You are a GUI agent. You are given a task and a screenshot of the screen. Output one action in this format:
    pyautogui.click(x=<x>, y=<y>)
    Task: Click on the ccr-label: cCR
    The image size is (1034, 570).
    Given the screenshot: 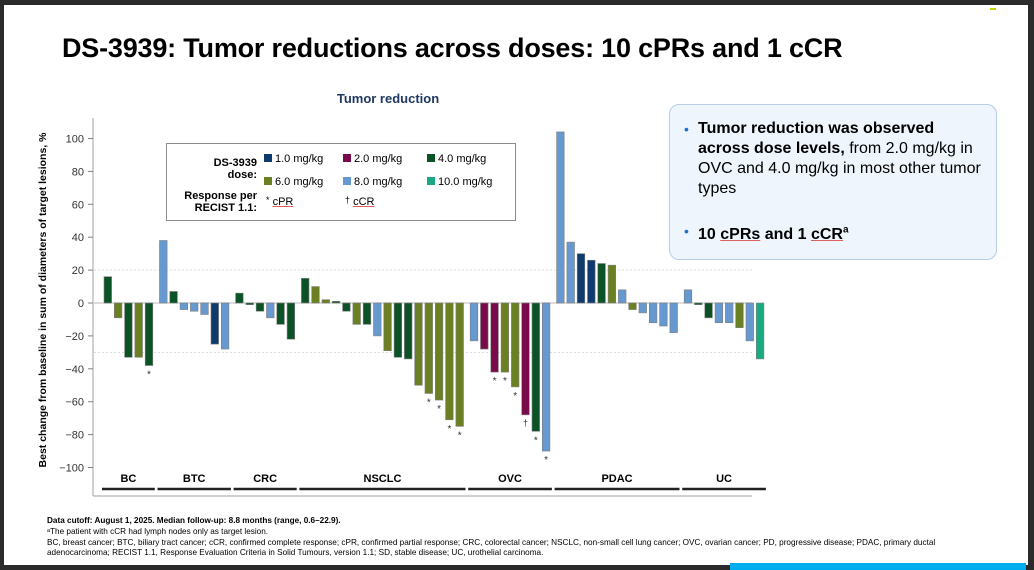 What is the action you would take?
    pyautogui.click(x=364, y=202)
    